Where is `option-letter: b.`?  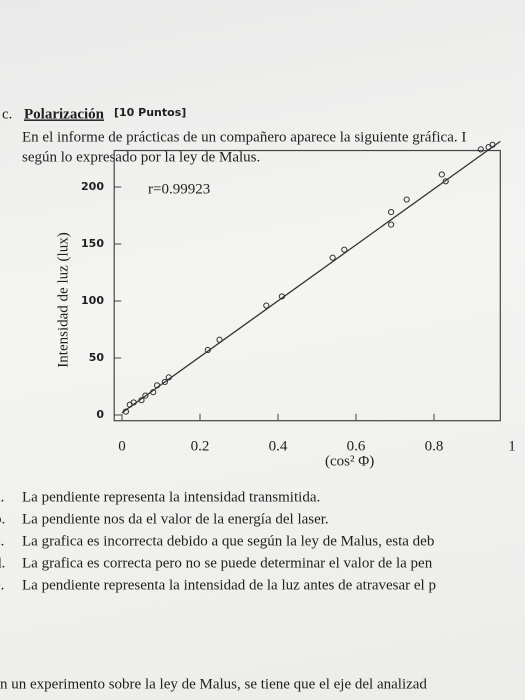 option-letter: b. is located at coordinates (2, 519).